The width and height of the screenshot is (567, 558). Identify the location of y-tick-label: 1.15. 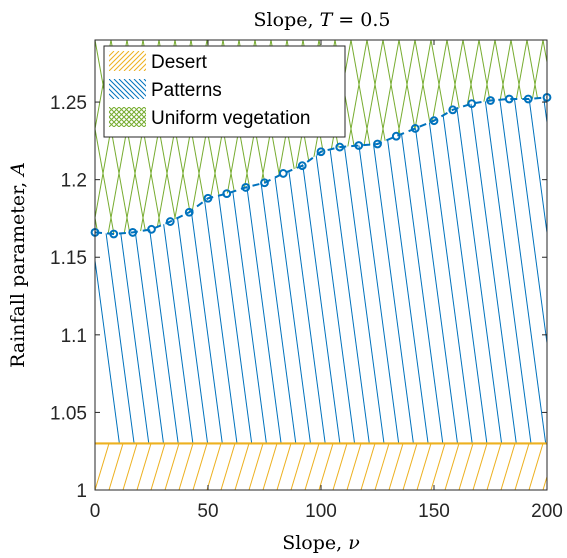
(68, 258).